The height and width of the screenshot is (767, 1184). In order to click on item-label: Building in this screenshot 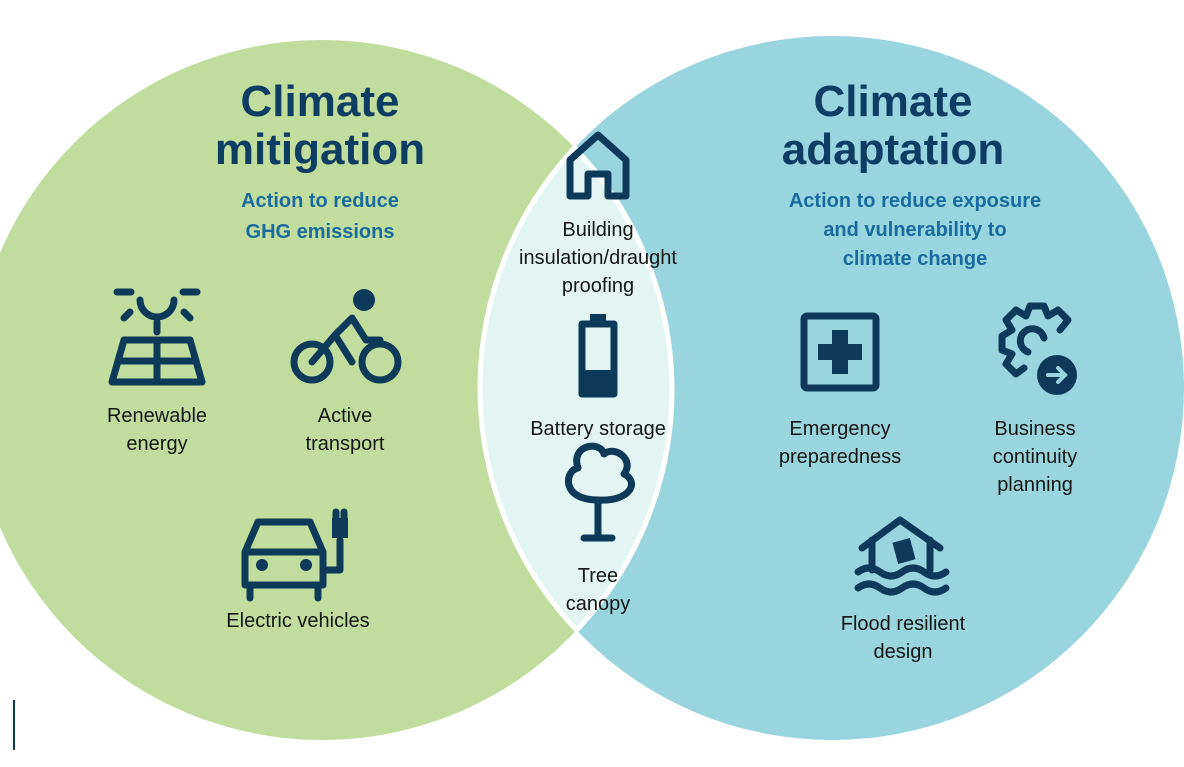, I will do `click(597, 230)`.